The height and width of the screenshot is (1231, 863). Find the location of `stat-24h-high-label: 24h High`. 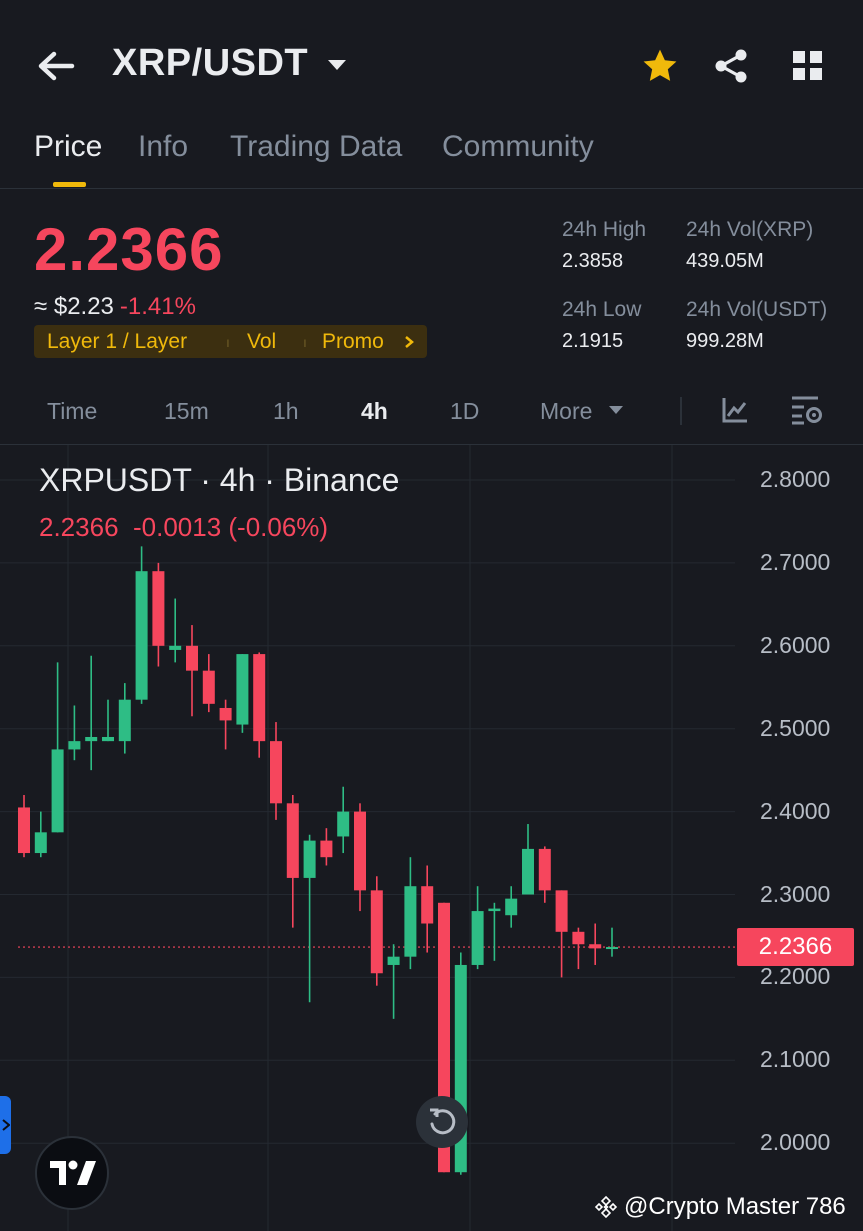

stat-24h-high-label: 24h High is located at coordinates (604, 229).